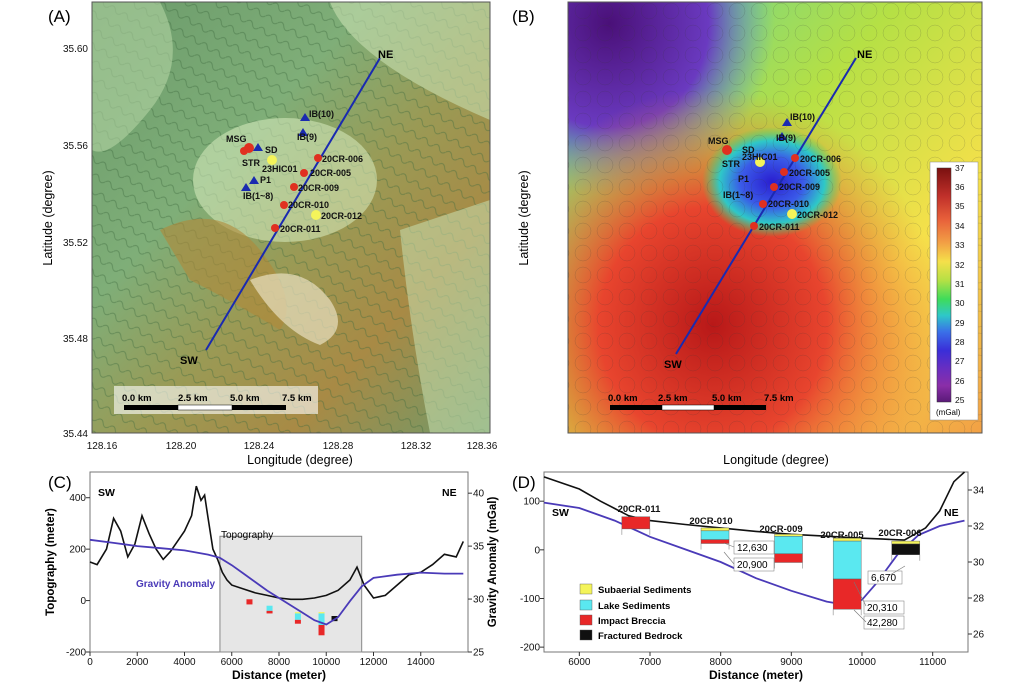  I want to click on age-label: 20,310, so click(882, 608).